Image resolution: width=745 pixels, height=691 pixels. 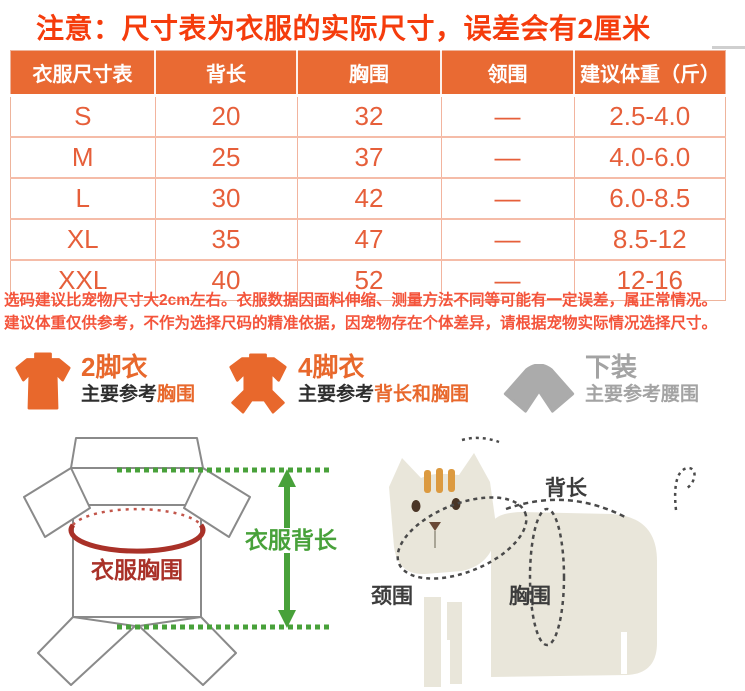 What do you see at coordinates (217, 502) in the screenshot?
I see `garment-right-sleeve` at bounding box center [217, 502].